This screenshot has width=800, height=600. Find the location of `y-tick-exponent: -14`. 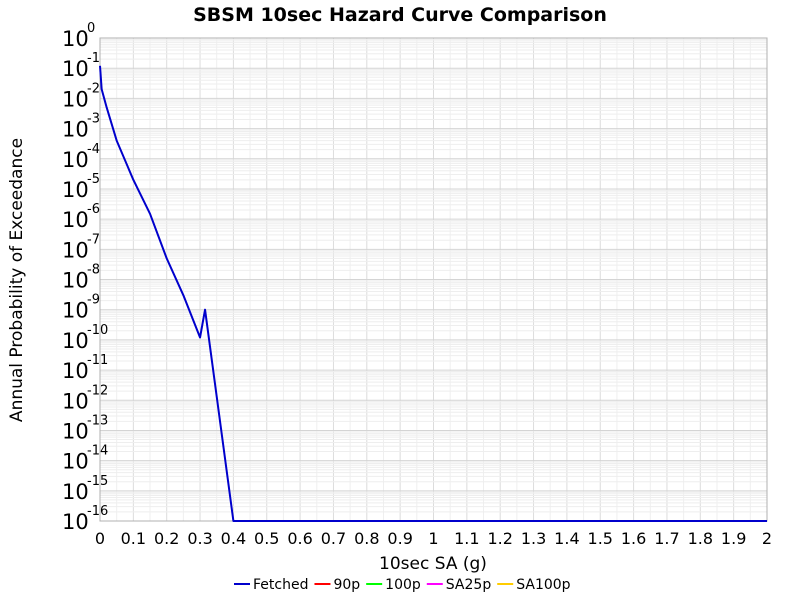

y-tick-exponent: -14 is located at coordinates (97, 451).